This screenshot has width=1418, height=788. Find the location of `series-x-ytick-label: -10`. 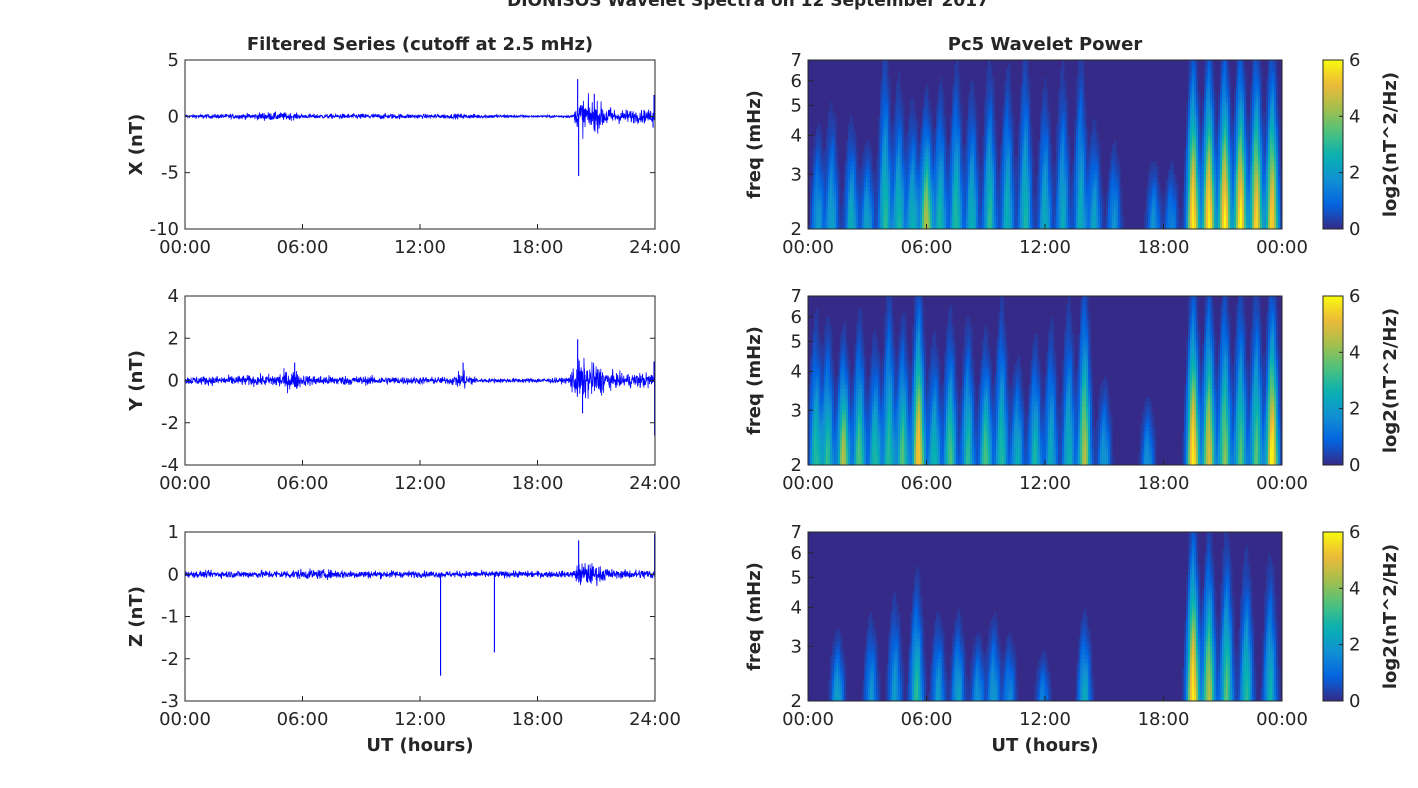

series-x-ytick-label: -10 is located at coordinates (164, 229).